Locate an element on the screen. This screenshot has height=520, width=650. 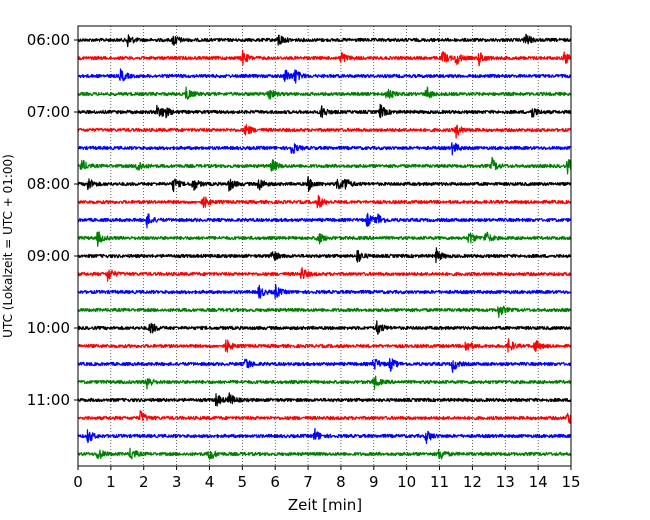
x-tick-label: 2 is located at coordinates (144, 482).